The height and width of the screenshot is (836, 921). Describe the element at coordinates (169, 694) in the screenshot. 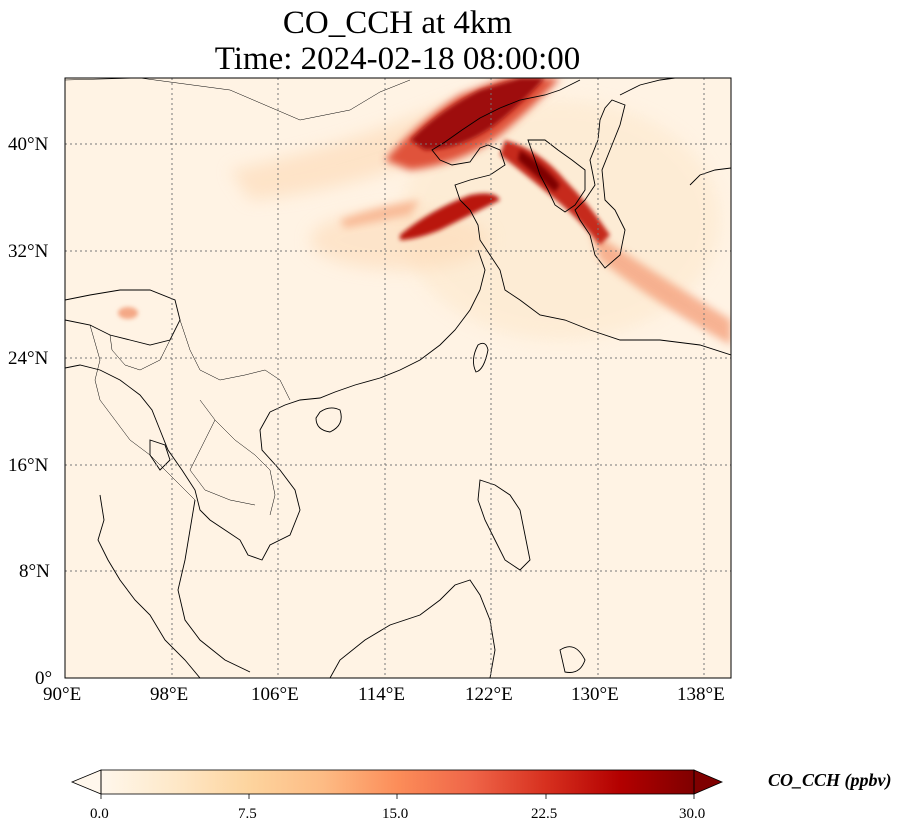

I see `lon-tick-98e: 98°E` at that location.